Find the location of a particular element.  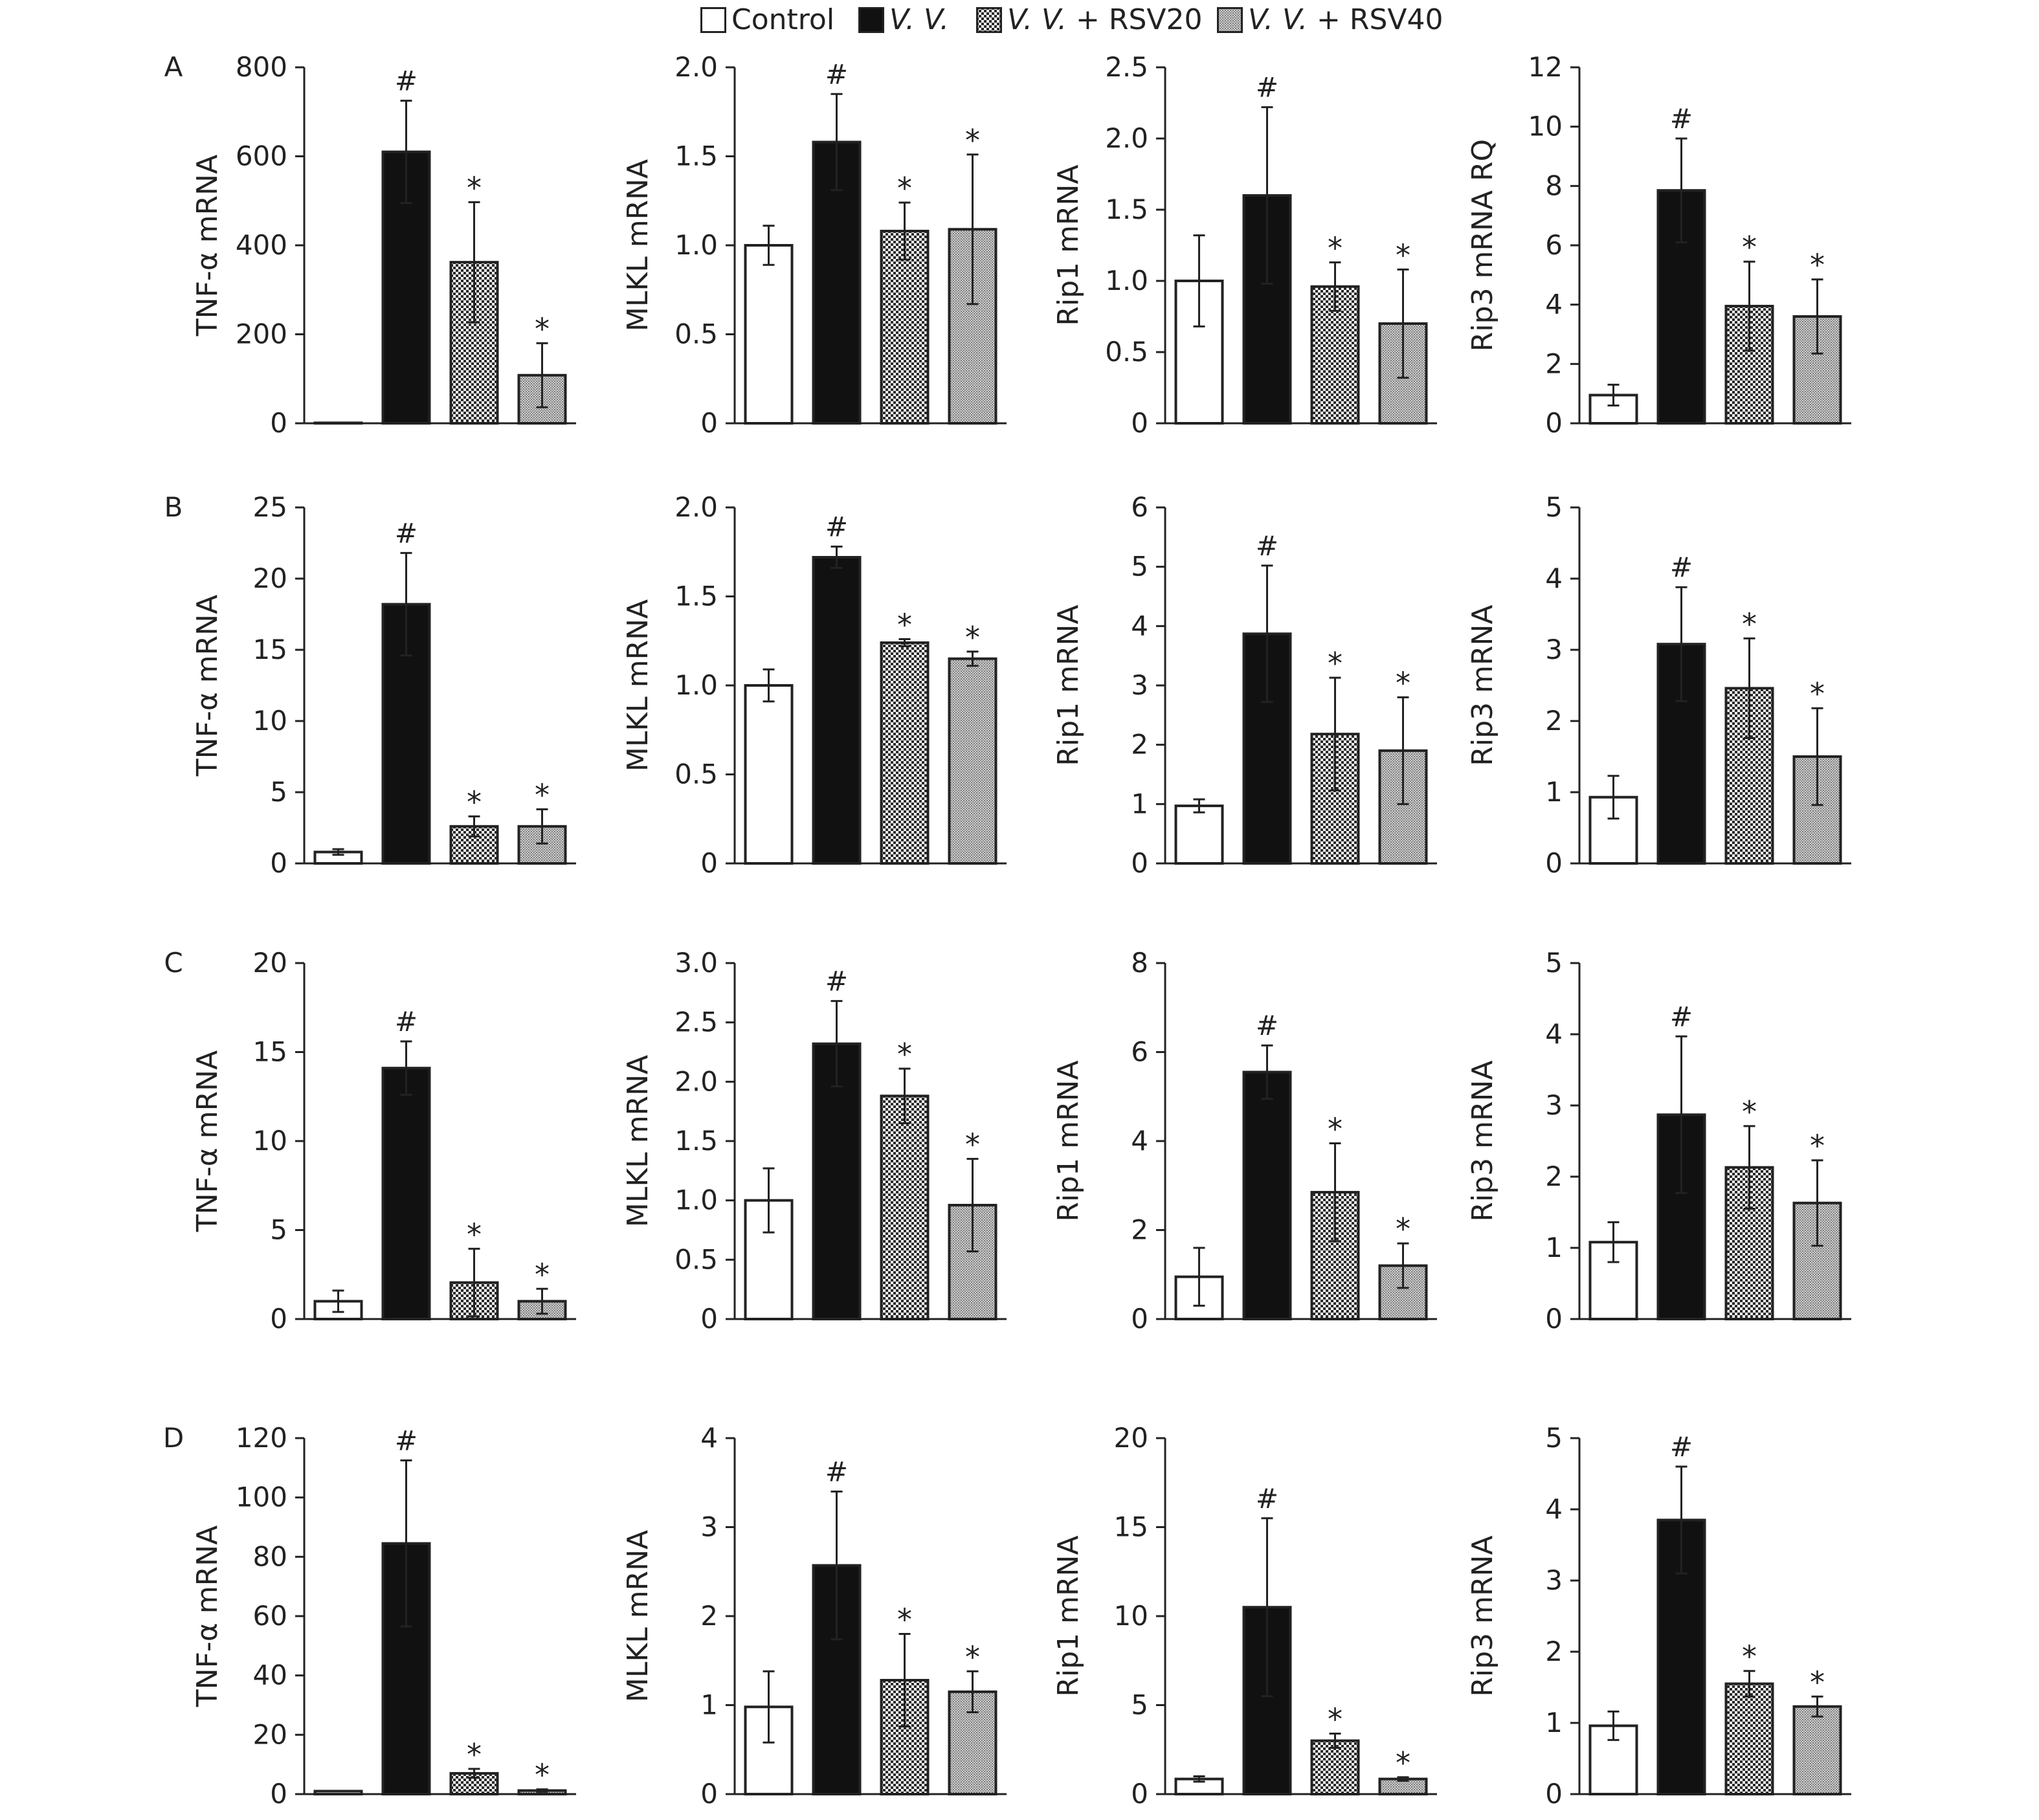

legend-label-rsv20: V. V. + RSV20 is located at coordinates (1105, 20).